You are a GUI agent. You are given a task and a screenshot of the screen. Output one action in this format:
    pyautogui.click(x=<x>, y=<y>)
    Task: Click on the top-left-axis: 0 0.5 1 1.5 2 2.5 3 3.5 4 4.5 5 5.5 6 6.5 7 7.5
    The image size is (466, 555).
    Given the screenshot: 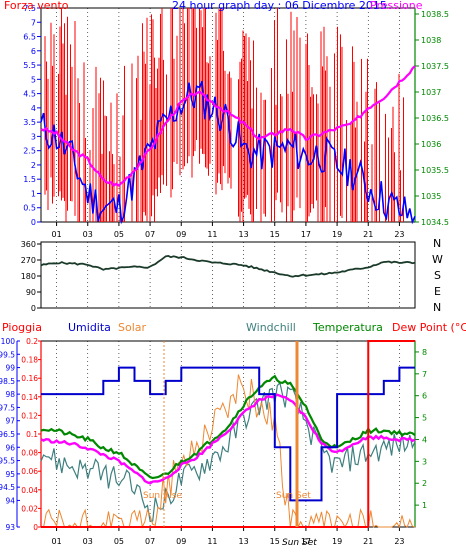 What is the action you would take?
    pyautogui.click(x=32, y=115)
    